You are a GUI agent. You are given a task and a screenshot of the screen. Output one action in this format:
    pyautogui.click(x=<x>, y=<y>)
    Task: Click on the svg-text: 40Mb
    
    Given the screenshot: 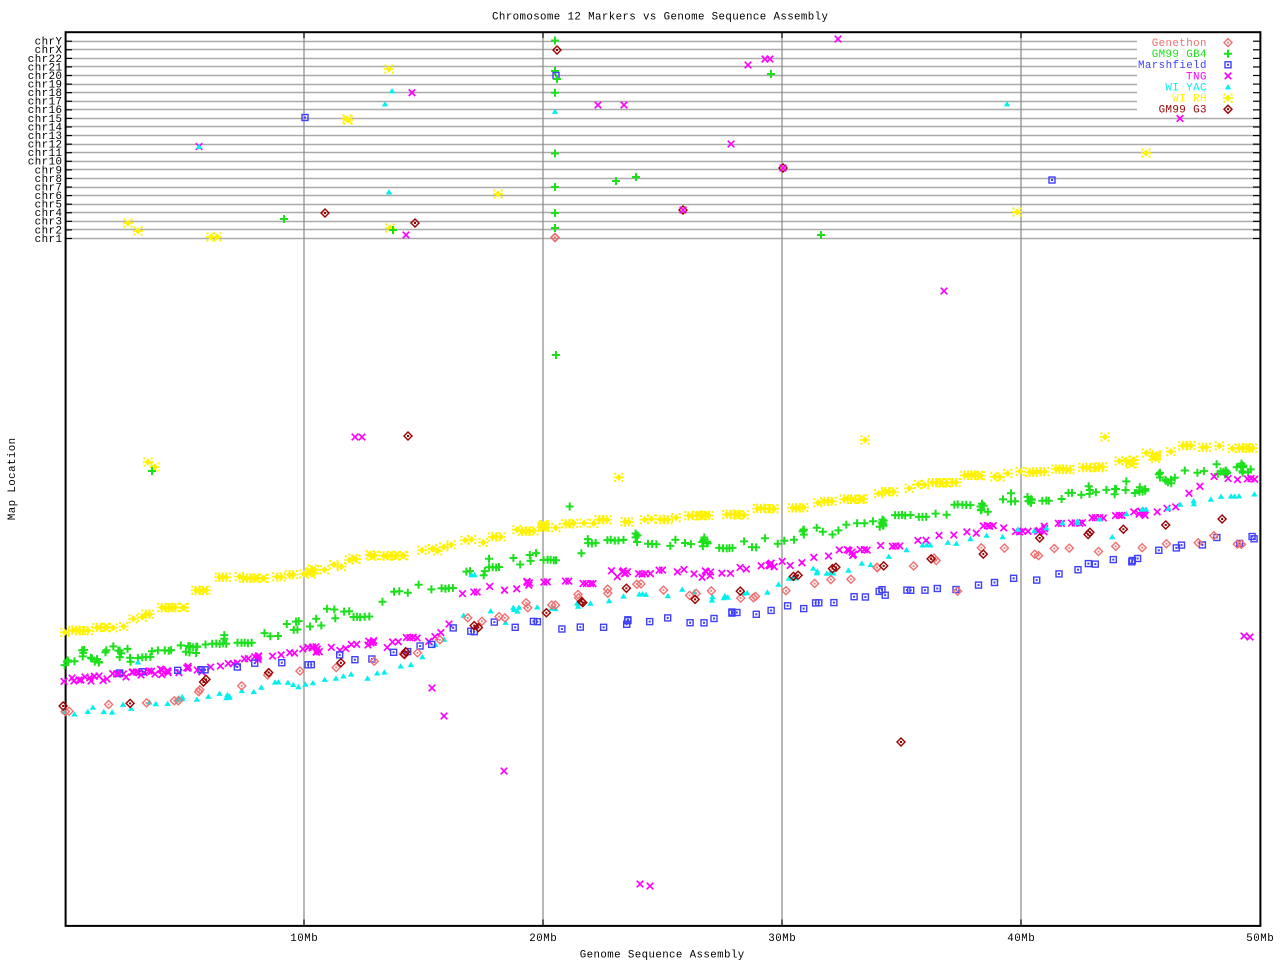 What is the action you would take?
    pyautogui.click(x=1020, y=939)
    